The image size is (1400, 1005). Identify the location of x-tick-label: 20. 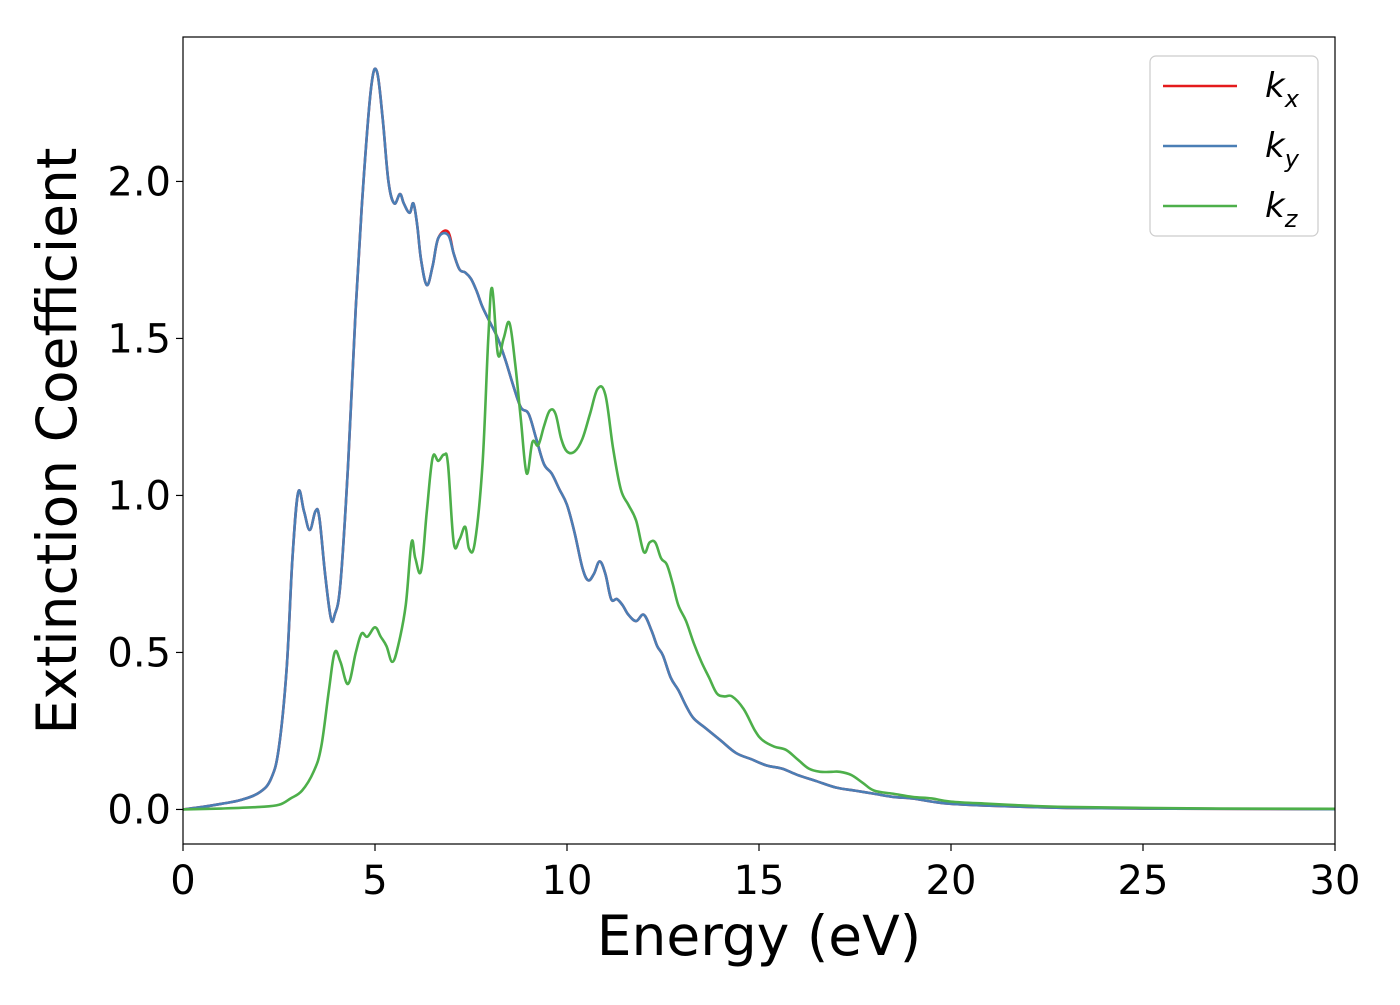
(951, 881).